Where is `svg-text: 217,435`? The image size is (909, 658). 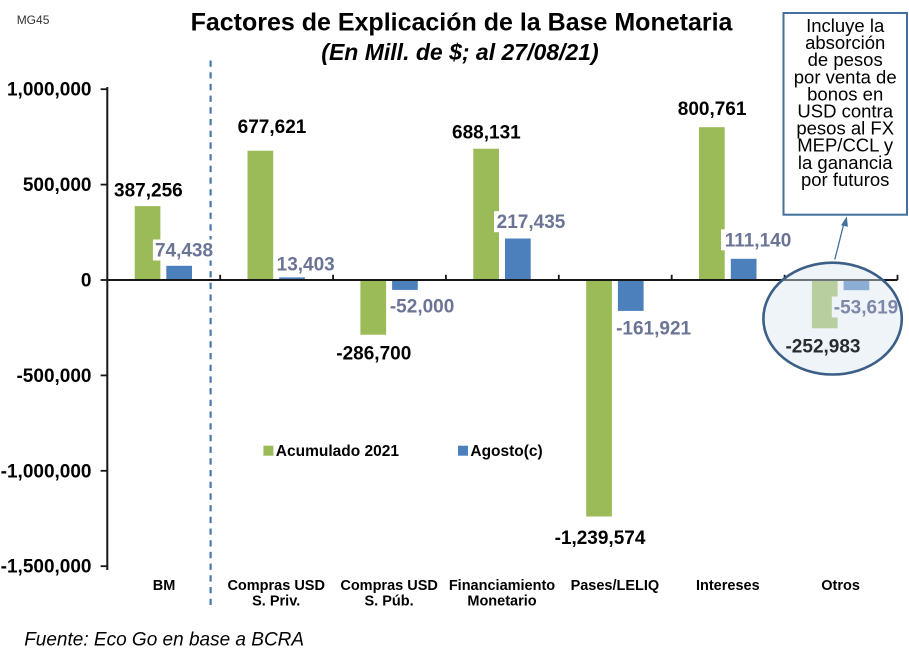 svg-text: 217,435 is located at coordinates (531, 222).